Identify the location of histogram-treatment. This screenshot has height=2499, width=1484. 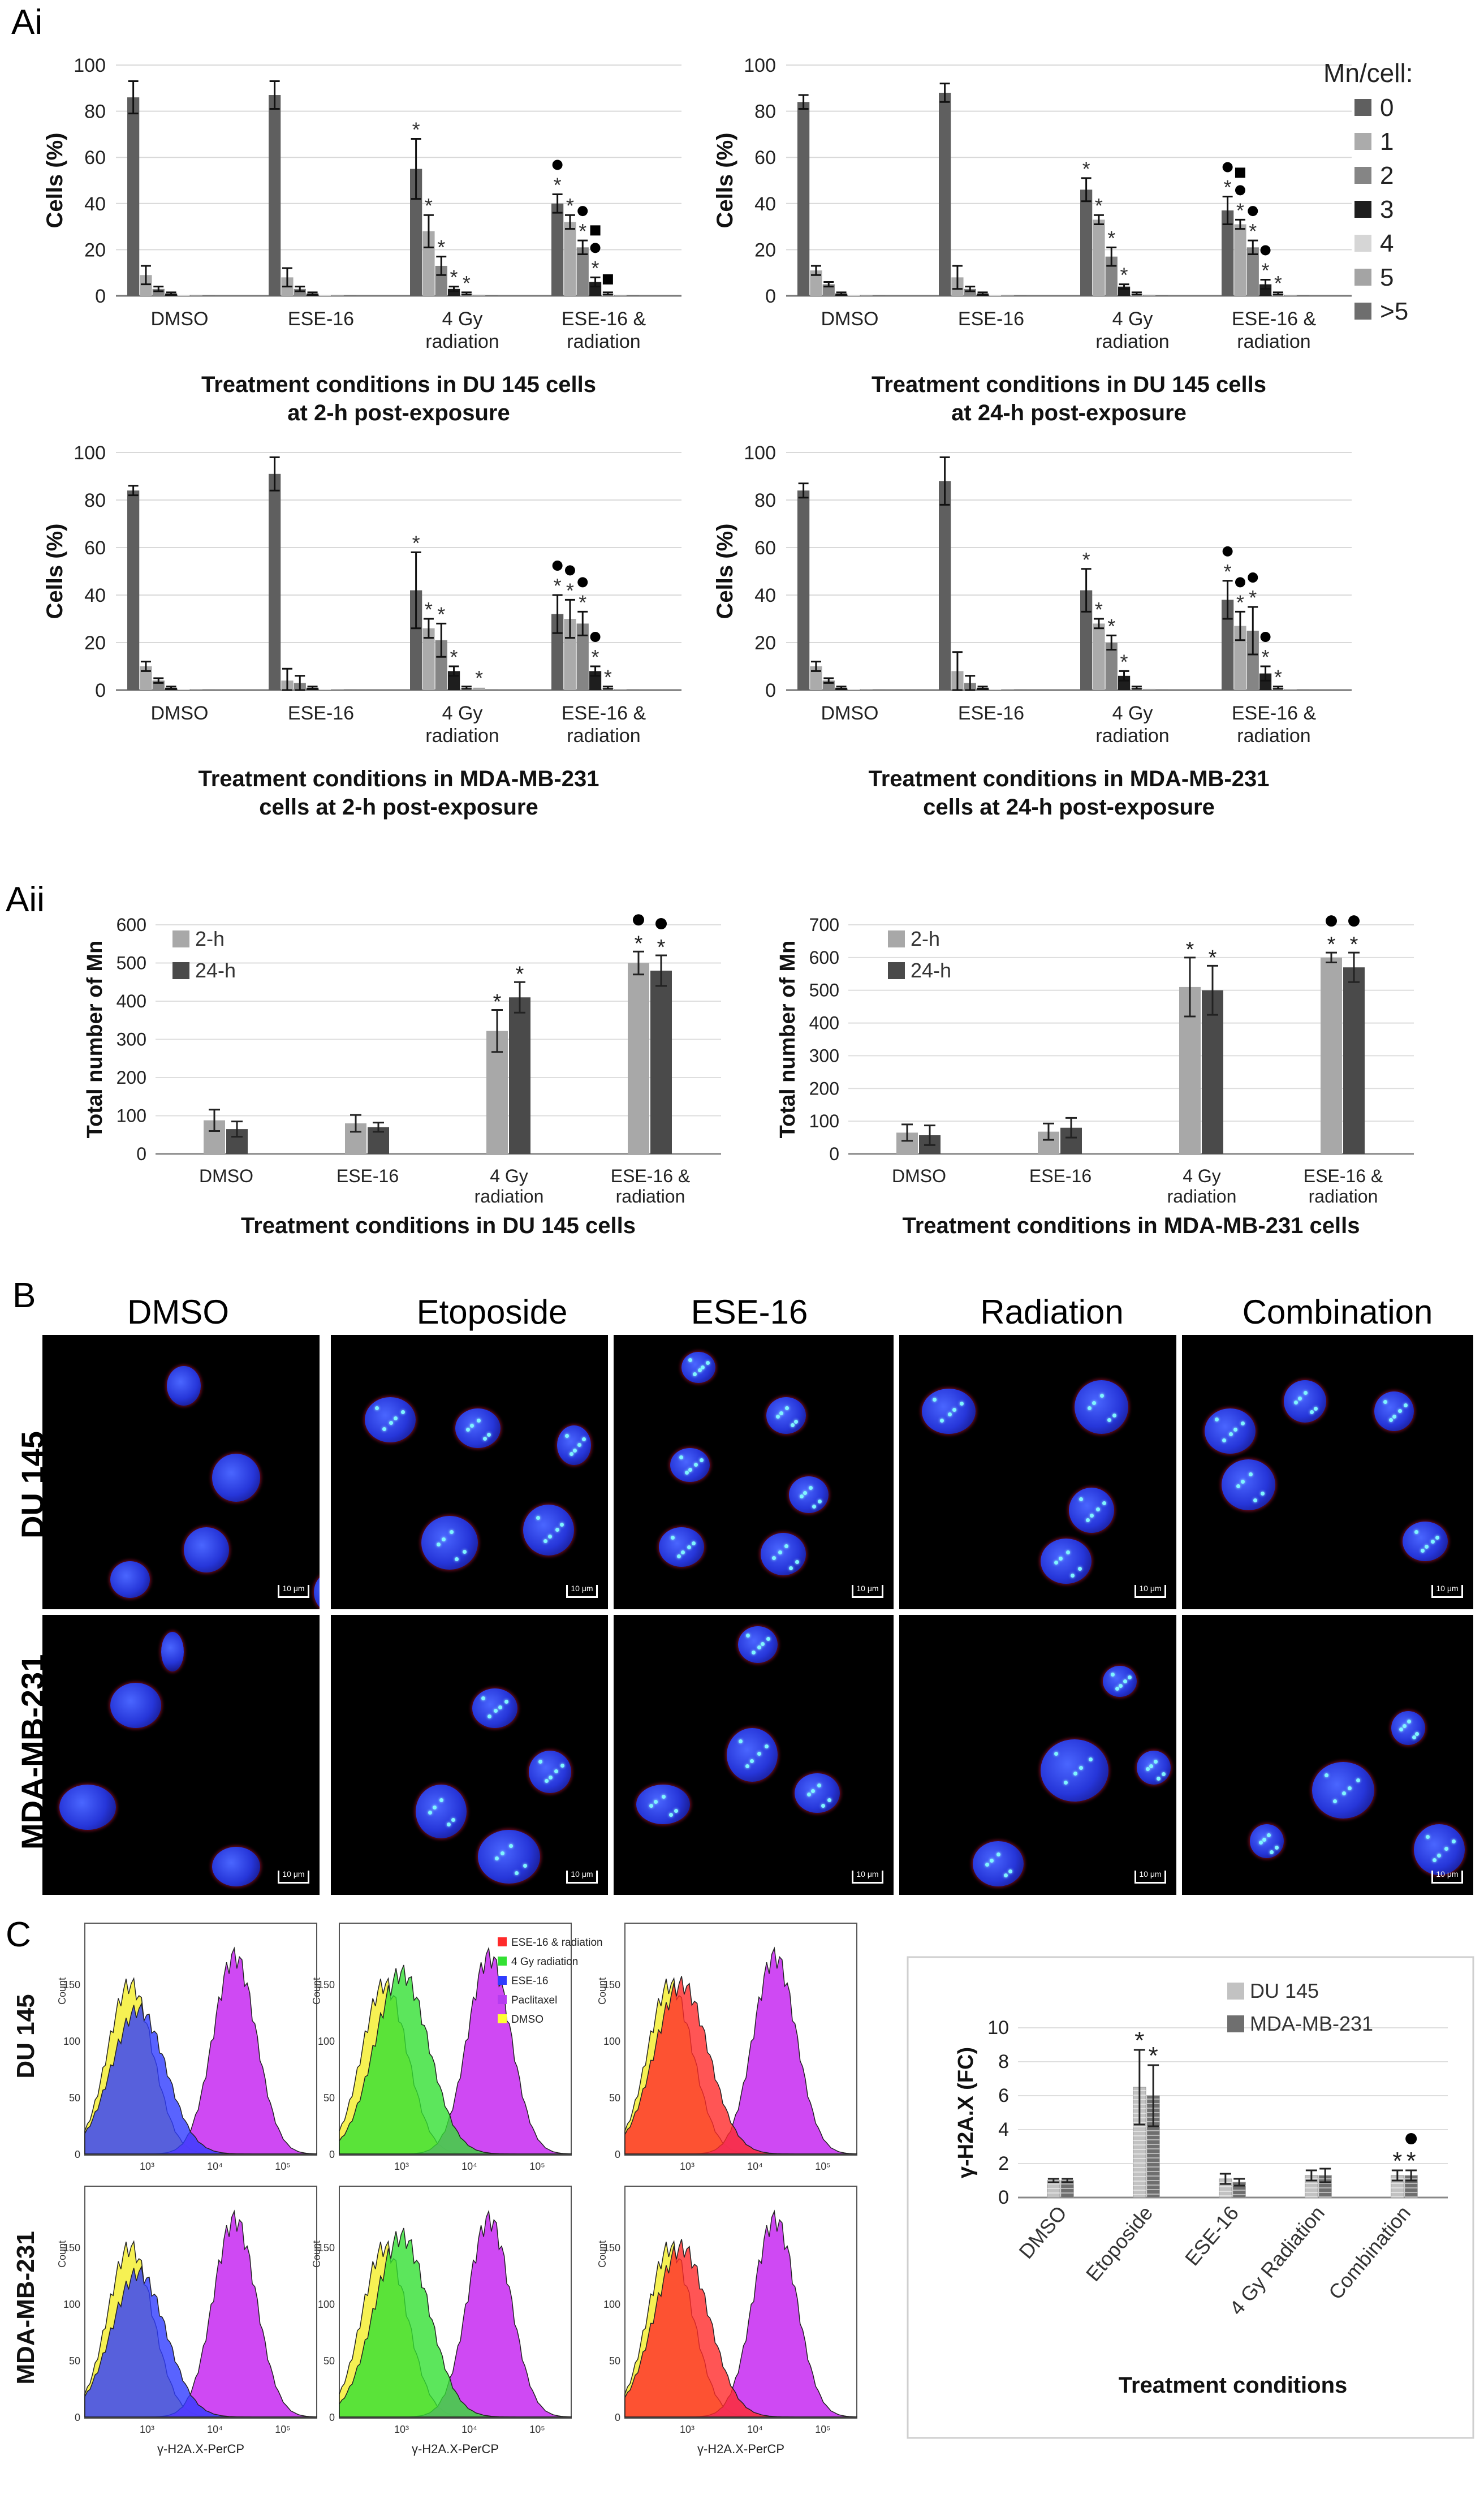
(740, 2329).